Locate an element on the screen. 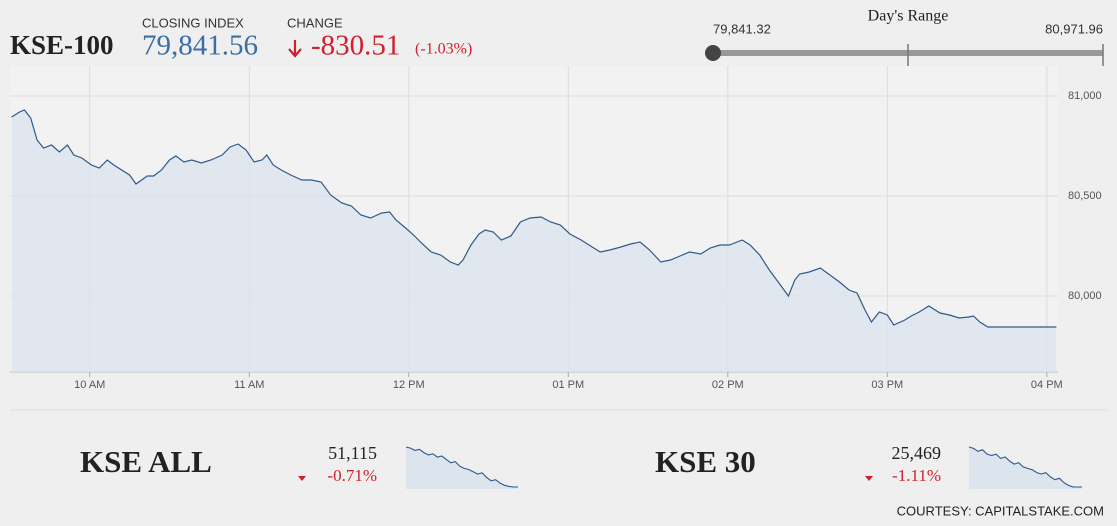 This screenshot has height=526, width=1117. change-percent: (-1.03%) is located at coordinates (443, 49).